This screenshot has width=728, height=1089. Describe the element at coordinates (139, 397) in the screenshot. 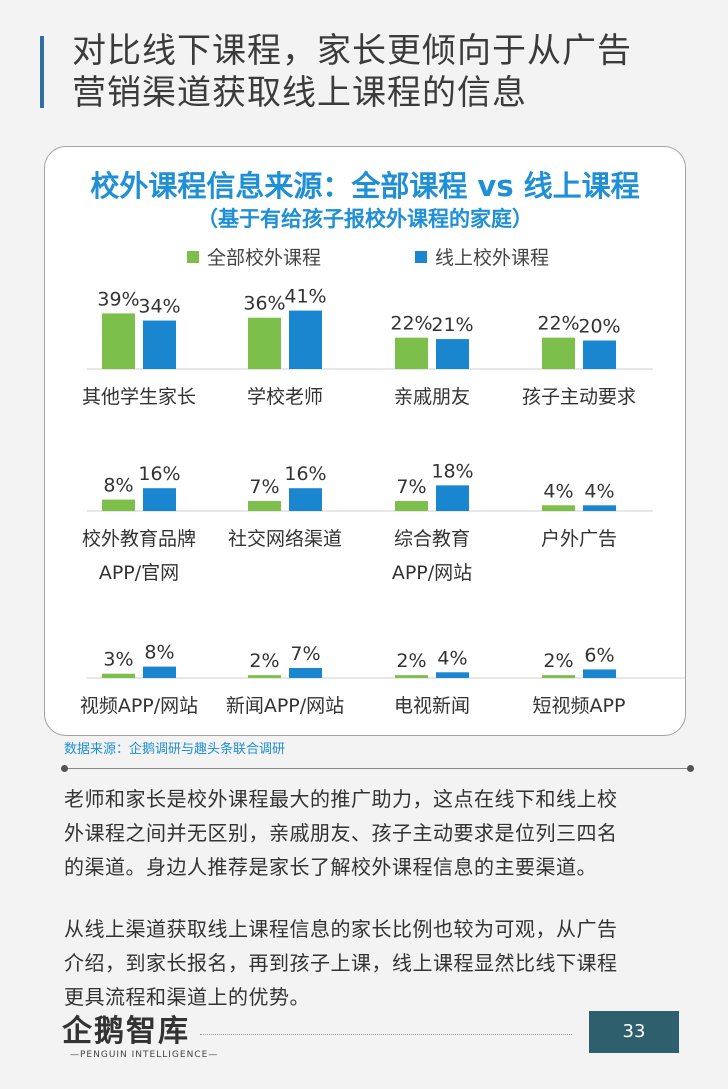

I see `category-label: 其他学生家长` at that location.